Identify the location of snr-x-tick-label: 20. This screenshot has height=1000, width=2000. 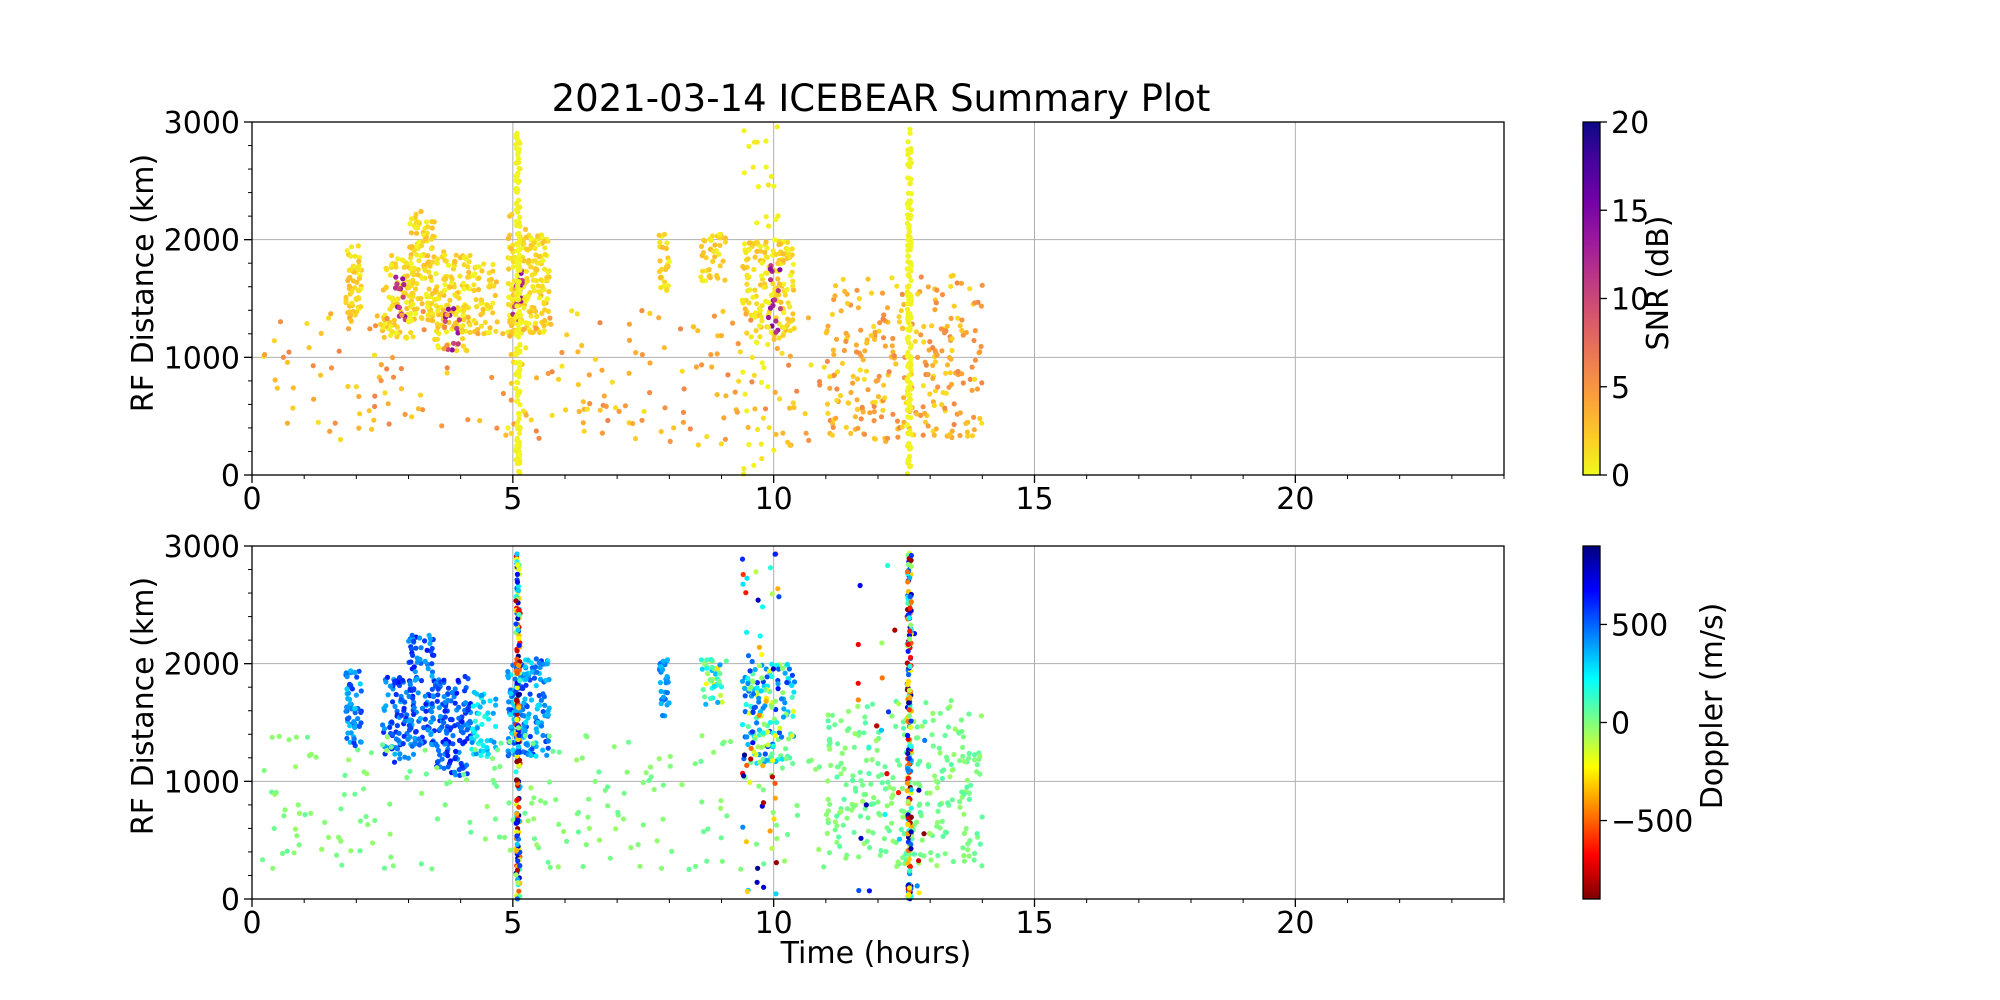
(1295, 499).